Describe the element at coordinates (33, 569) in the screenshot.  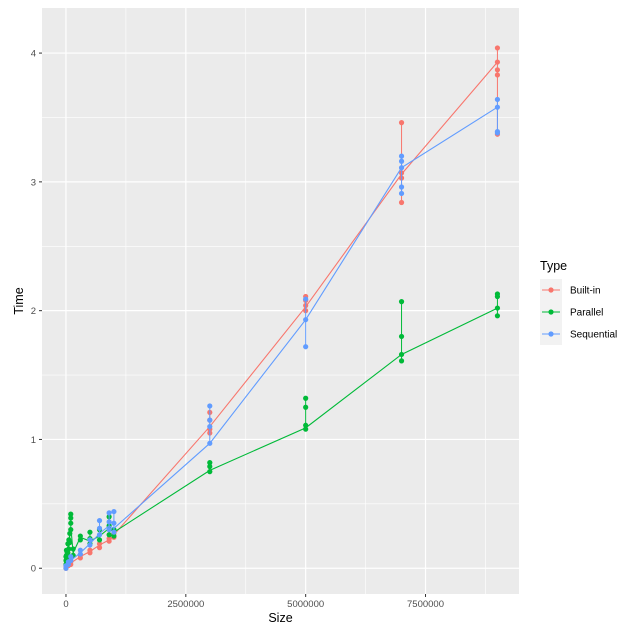
I see `y-tick-label: 0` at that location.